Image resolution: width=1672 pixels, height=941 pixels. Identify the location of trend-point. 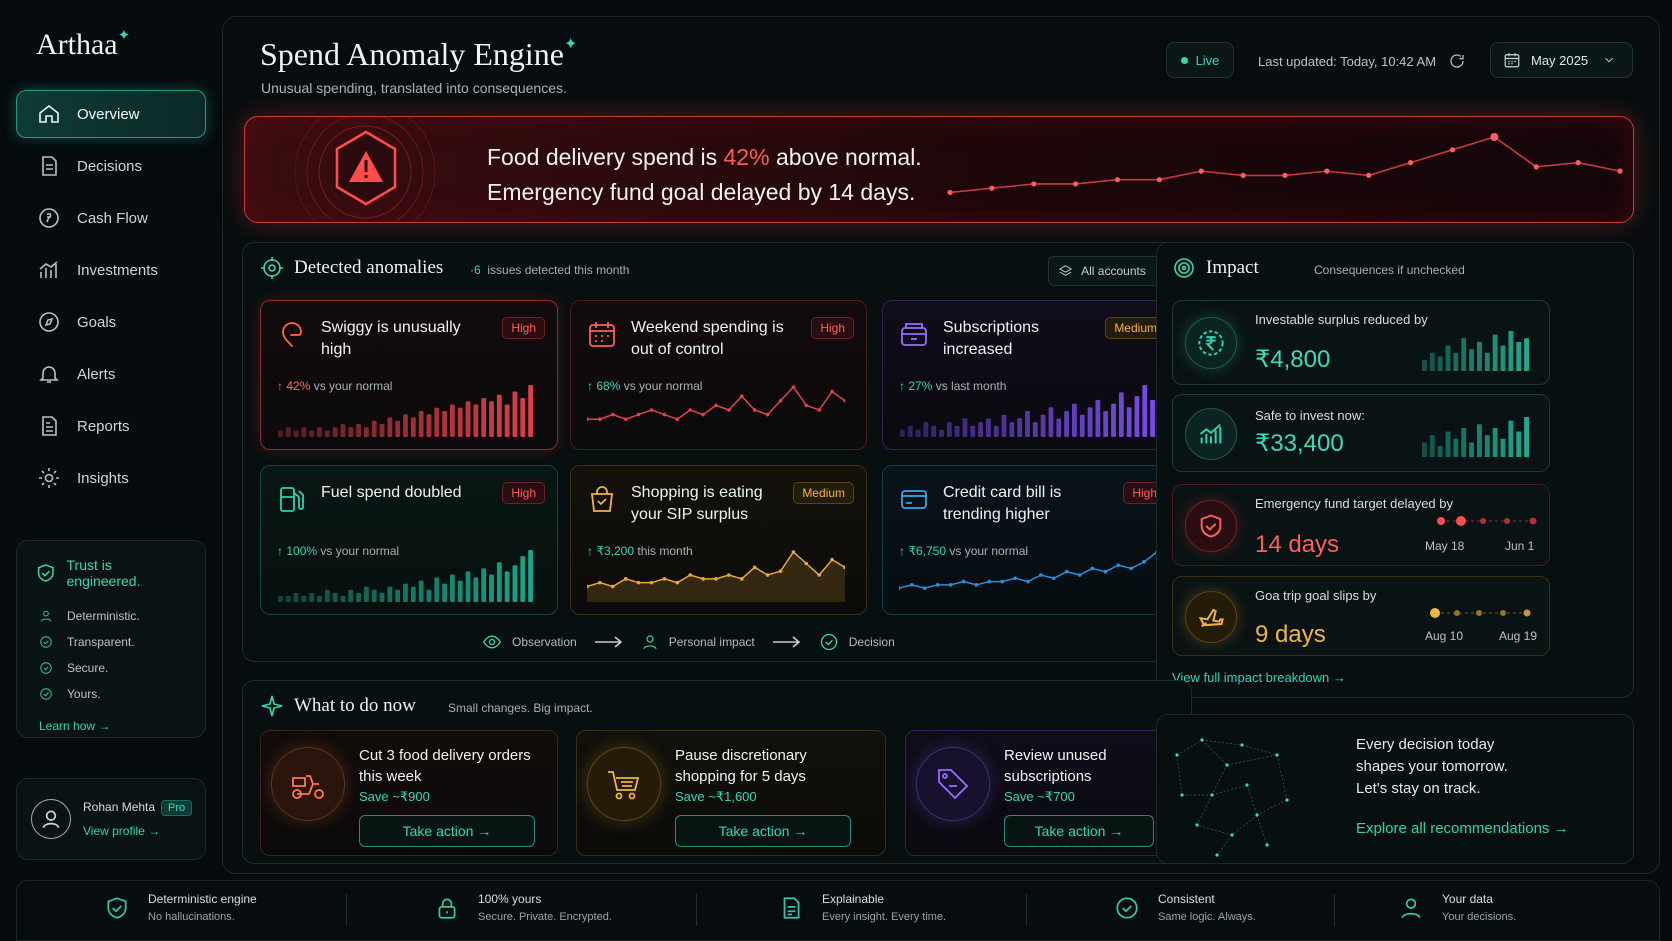
(1201, 171).